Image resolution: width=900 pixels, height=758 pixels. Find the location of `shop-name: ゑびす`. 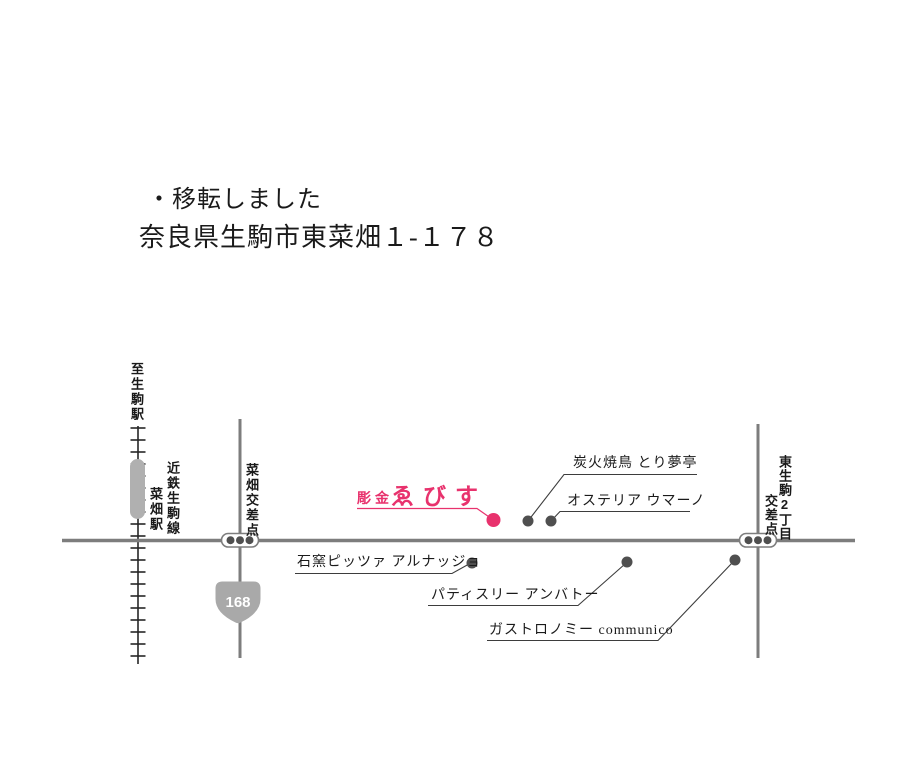

shop-name: ゑびす is located at coordinates (439, 496).